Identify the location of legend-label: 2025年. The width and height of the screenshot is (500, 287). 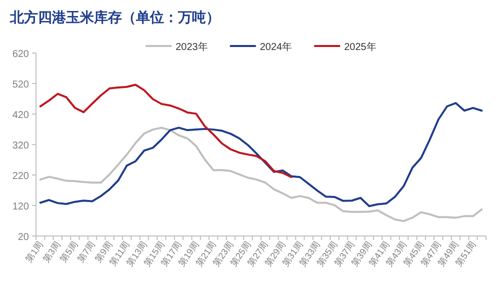
(360, 47).